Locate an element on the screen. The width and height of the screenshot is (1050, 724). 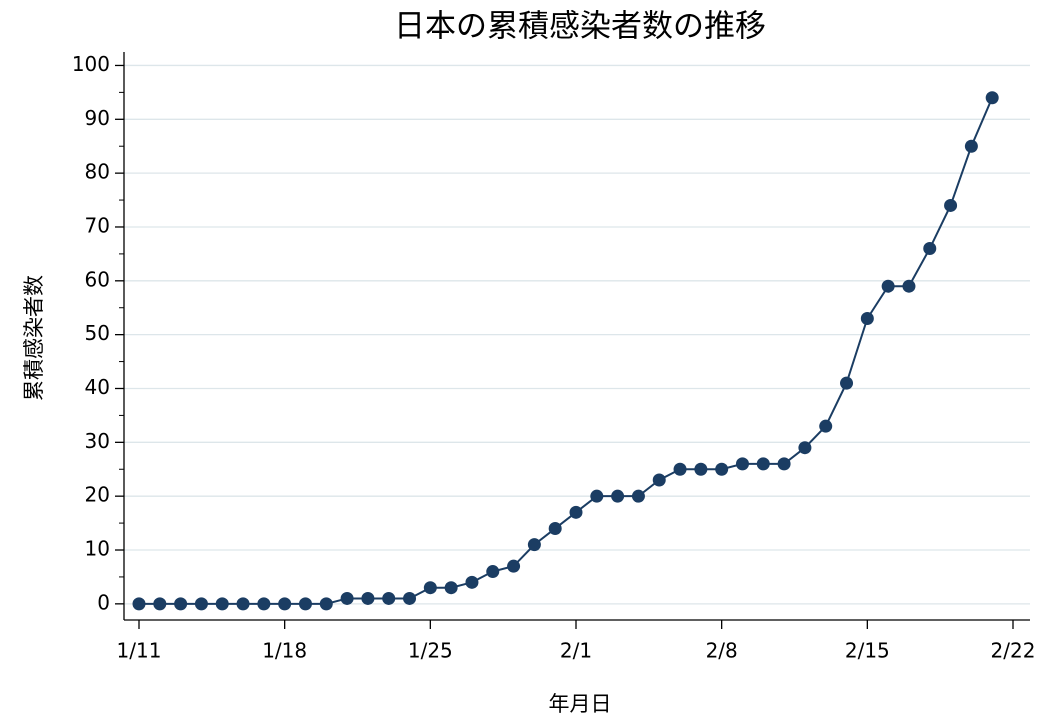
y-tick-label: 80 is located at coordinates (97, 172).